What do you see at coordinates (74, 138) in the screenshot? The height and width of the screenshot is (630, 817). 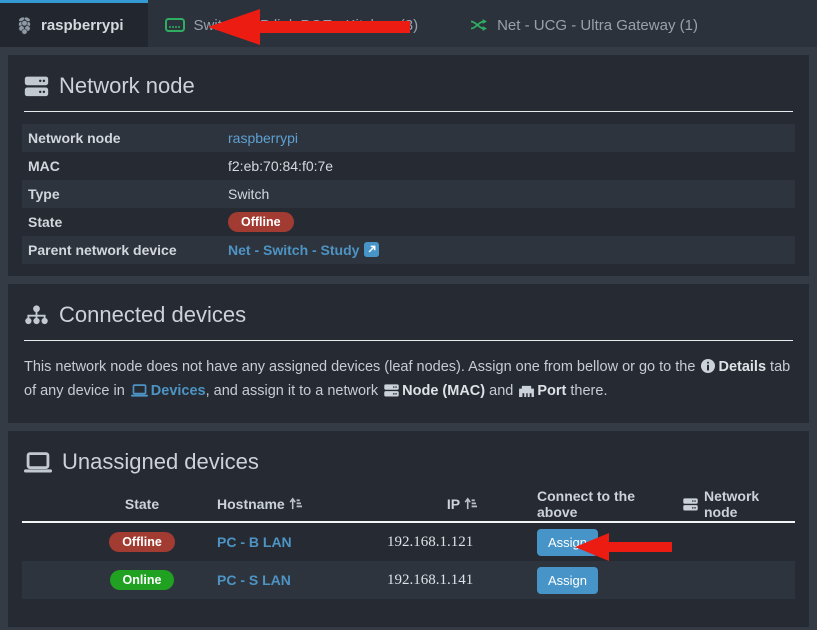 I see `detail-label: Network node` at bounding box center [74, 138].